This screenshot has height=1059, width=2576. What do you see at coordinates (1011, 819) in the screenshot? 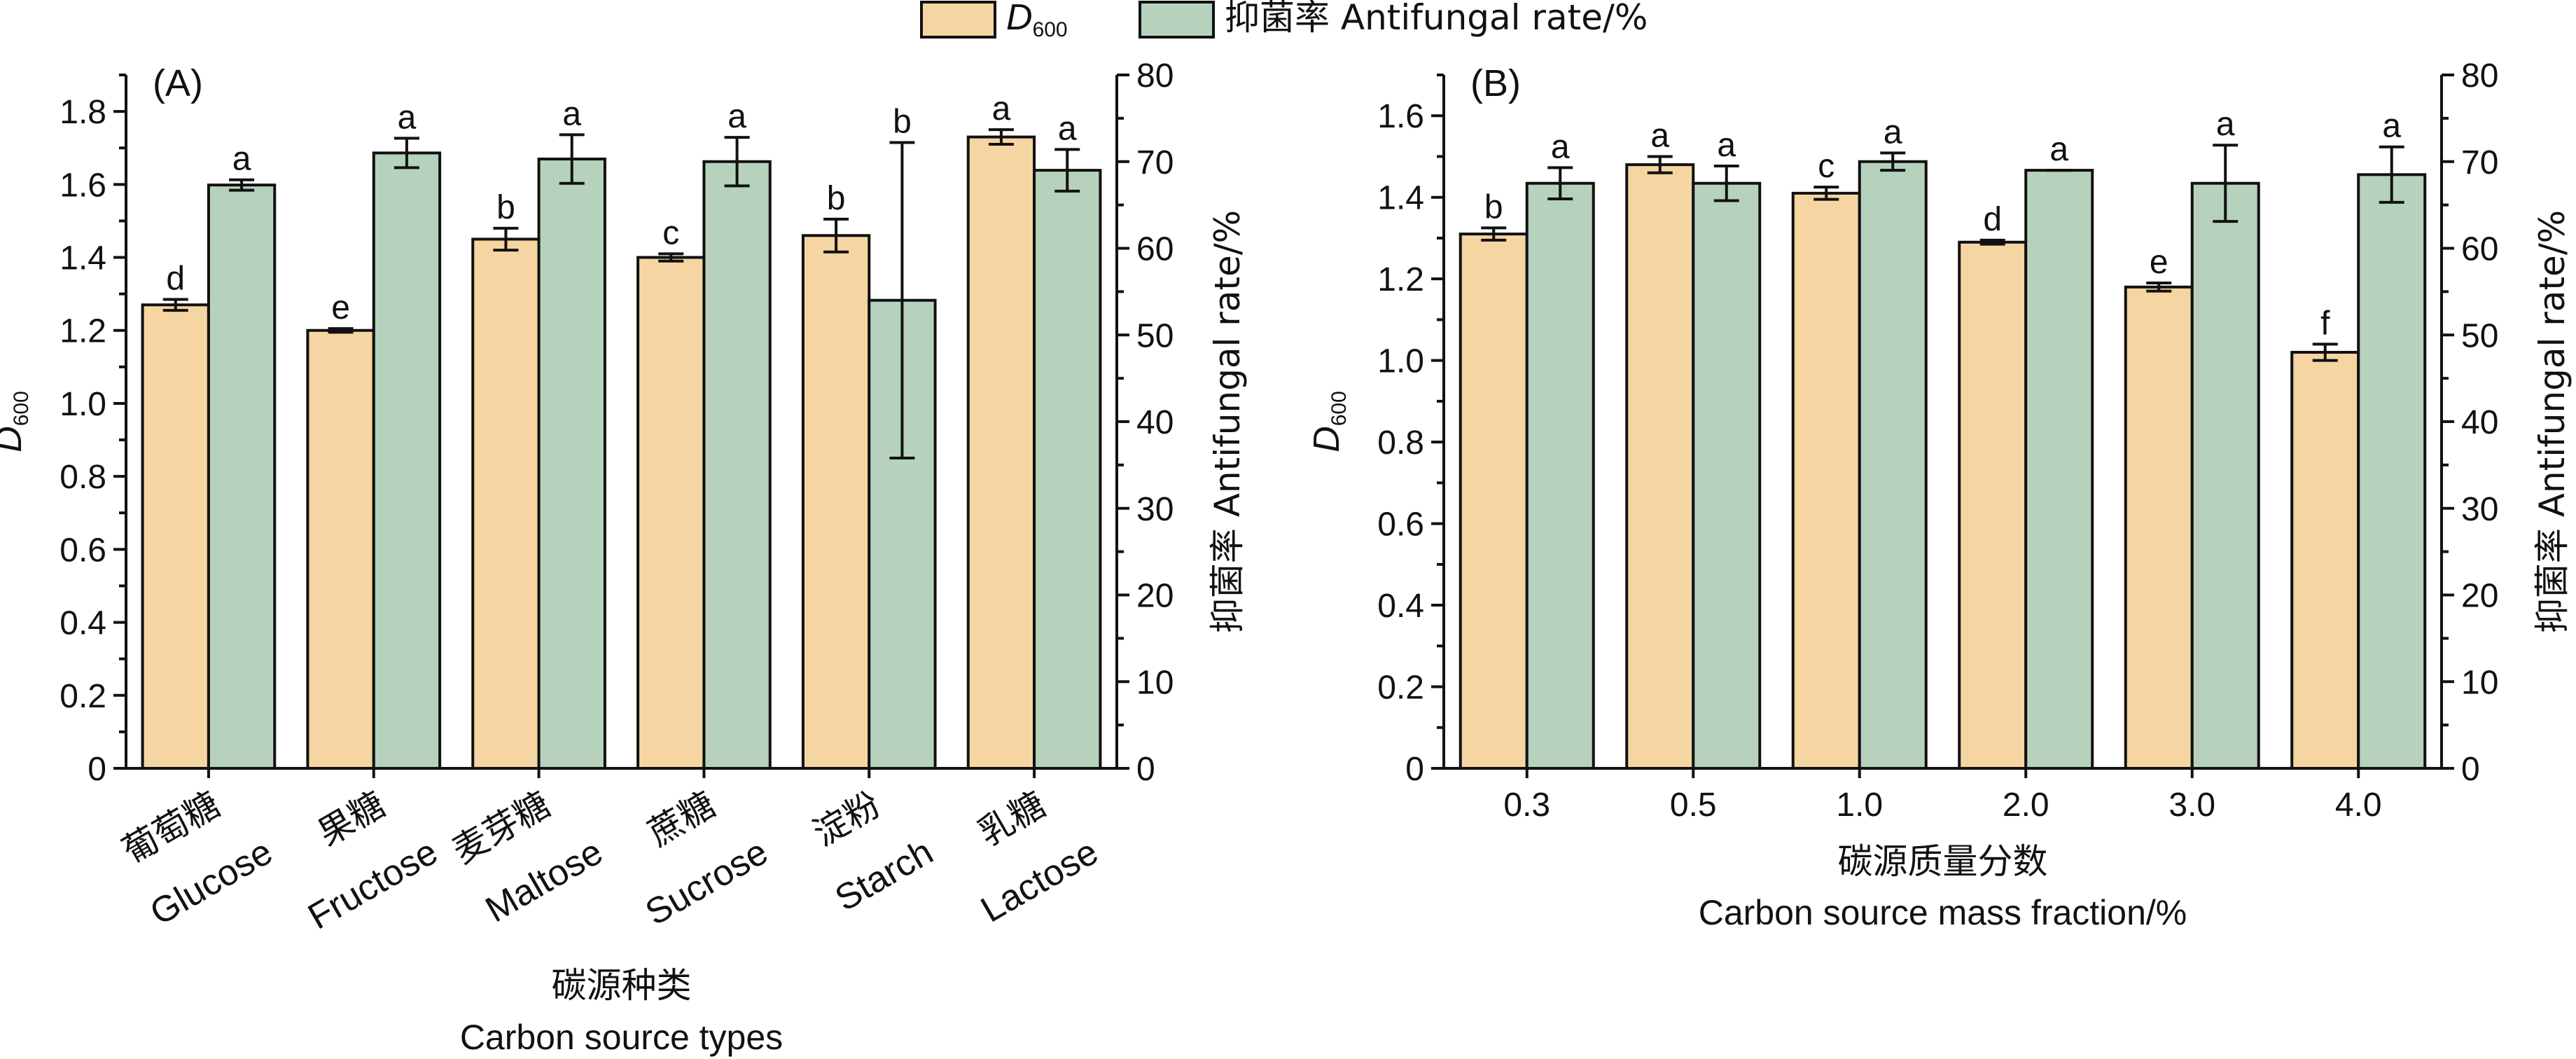
I see `x-category-label-cn: 乳糖` at bounding box center [1011, 819].